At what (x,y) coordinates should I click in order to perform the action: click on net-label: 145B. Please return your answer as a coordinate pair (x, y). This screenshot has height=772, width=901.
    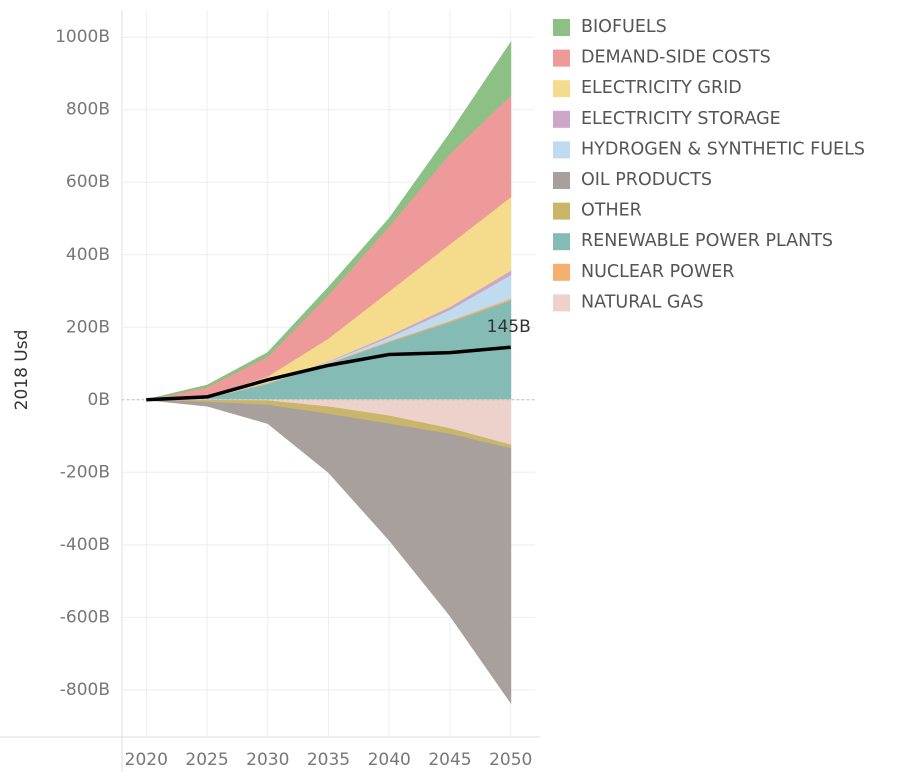
    Looking at the image, I should click on (509, 327).